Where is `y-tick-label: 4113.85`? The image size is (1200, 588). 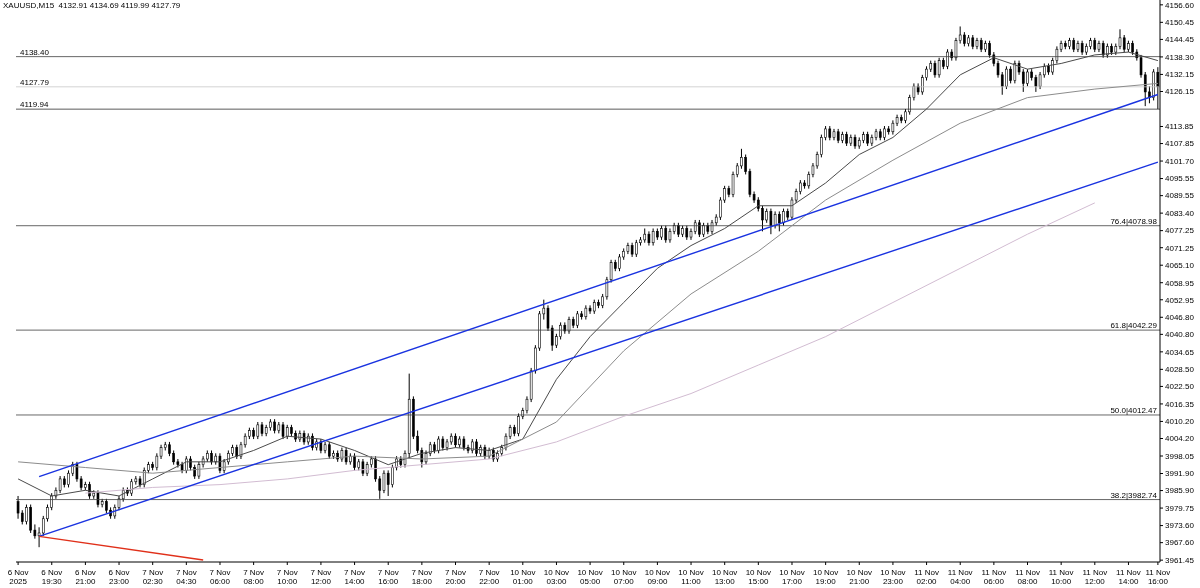 y-tick-label: 4113.85 is located at coordinates (1179, 127).